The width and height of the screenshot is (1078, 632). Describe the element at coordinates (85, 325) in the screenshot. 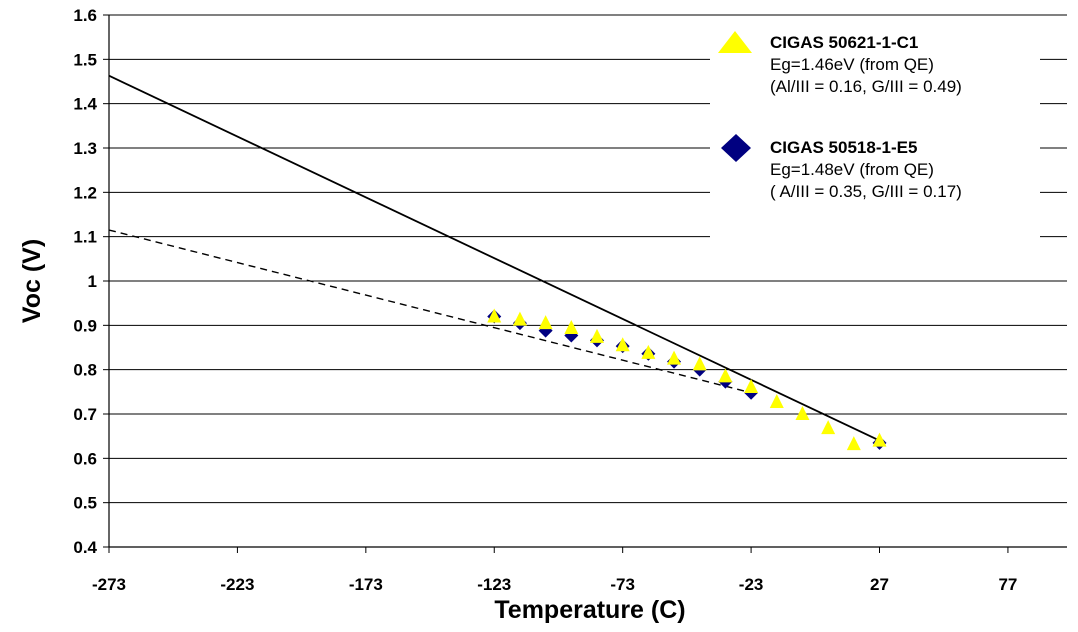

I see `y-tick-label: 0.9` at that location.